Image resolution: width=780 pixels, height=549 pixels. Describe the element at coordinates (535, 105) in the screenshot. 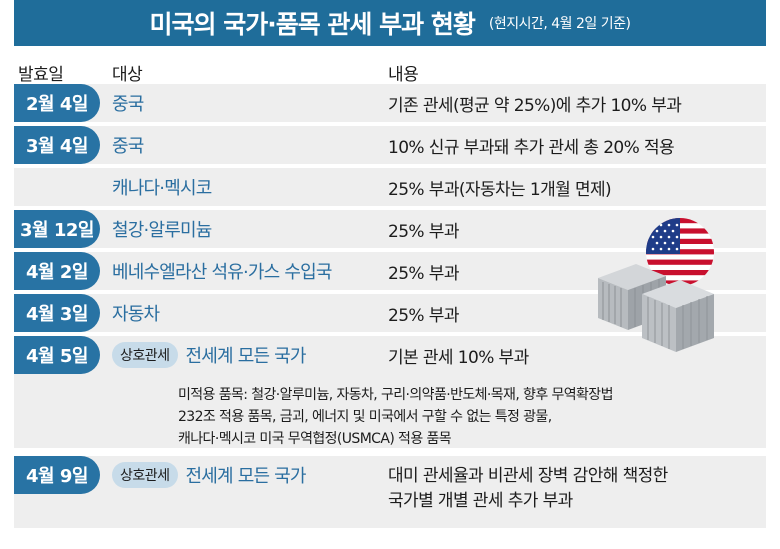

I see `content-text: 기존 관세(평균 약 25%)에 추가 10% 부과` at that location.